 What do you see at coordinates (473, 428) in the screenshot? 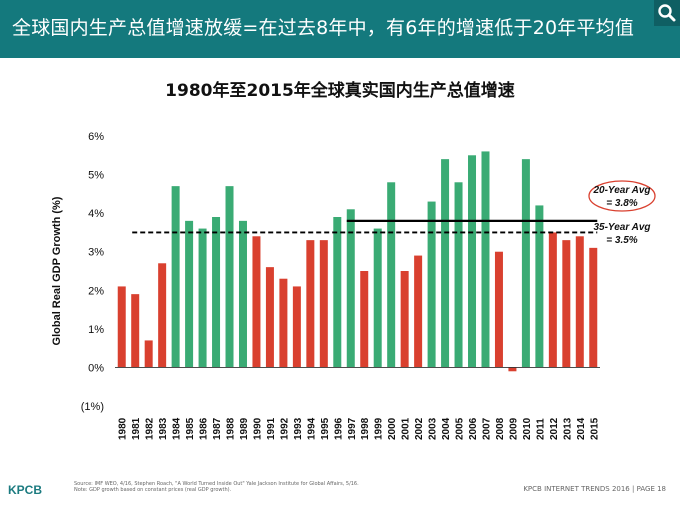
I see `x-tick-label: 2006` at bounding box center [473, 428].